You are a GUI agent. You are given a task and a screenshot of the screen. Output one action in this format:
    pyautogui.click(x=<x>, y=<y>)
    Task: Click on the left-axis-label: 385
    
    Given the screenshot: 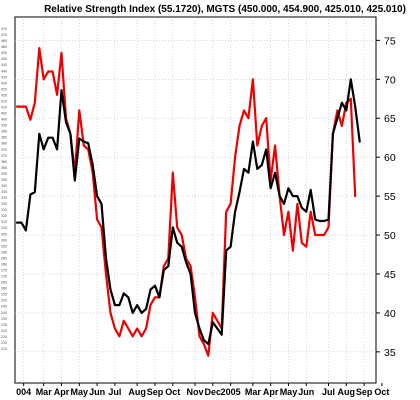 What is the action you would take?
    pyautogui.click(x=4, y=138)
    